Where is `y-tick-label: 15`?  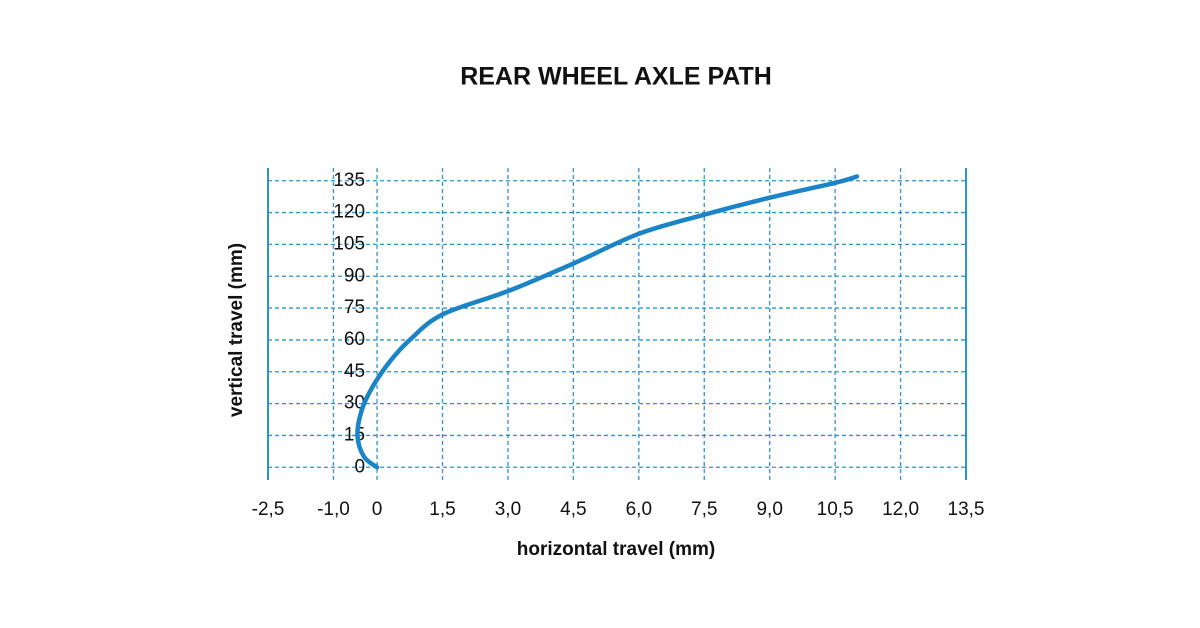 y-tick-label: 15 is located at coordinates (354, 434).